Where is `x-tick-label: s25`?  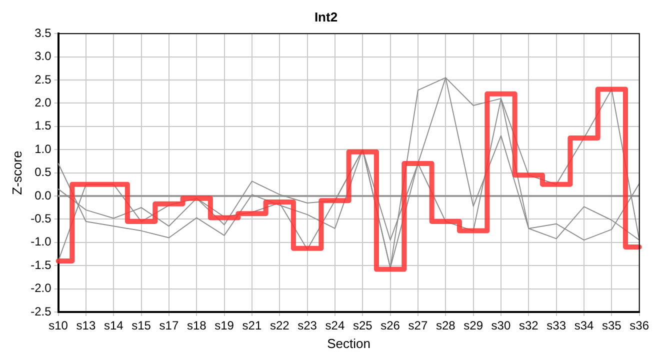 x-tick-label: s25 is located at coordinates (362, 325).